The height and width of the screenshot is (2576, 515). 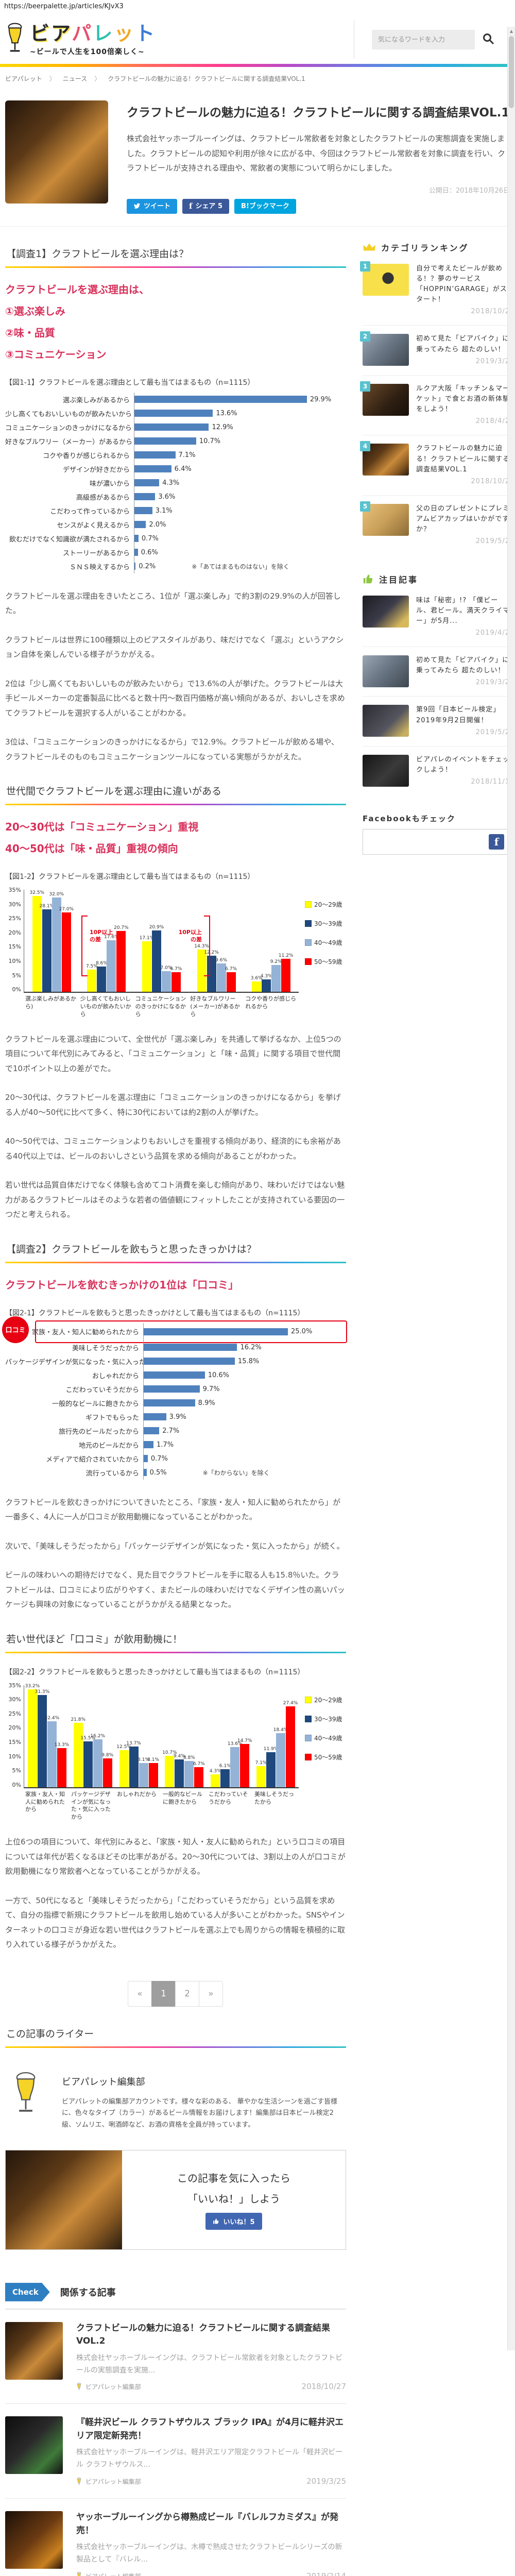 I want to click on sidebar-article-title: ルクア大阪「キッチン＆マーケット」で食とお酒の新体験をしよう！, so click(x=463, y=399).